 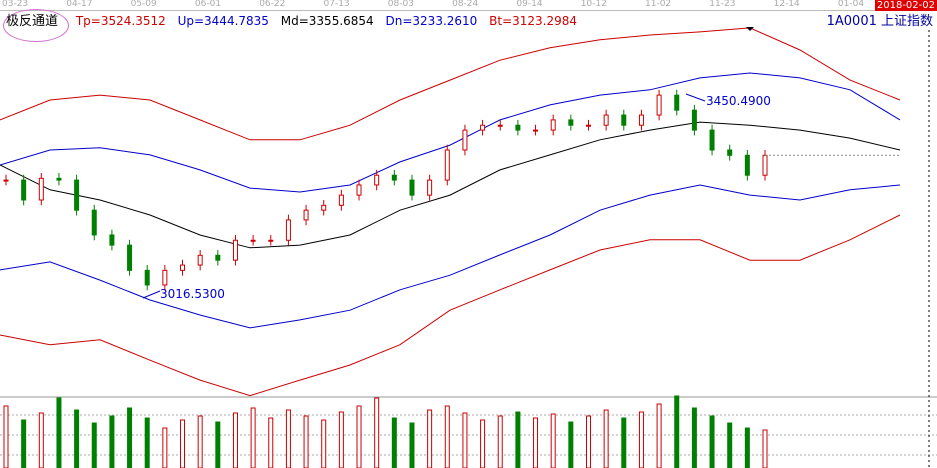 I want to click on symbol-label: 1A0001 上证指数, so click(x=879, y=21).